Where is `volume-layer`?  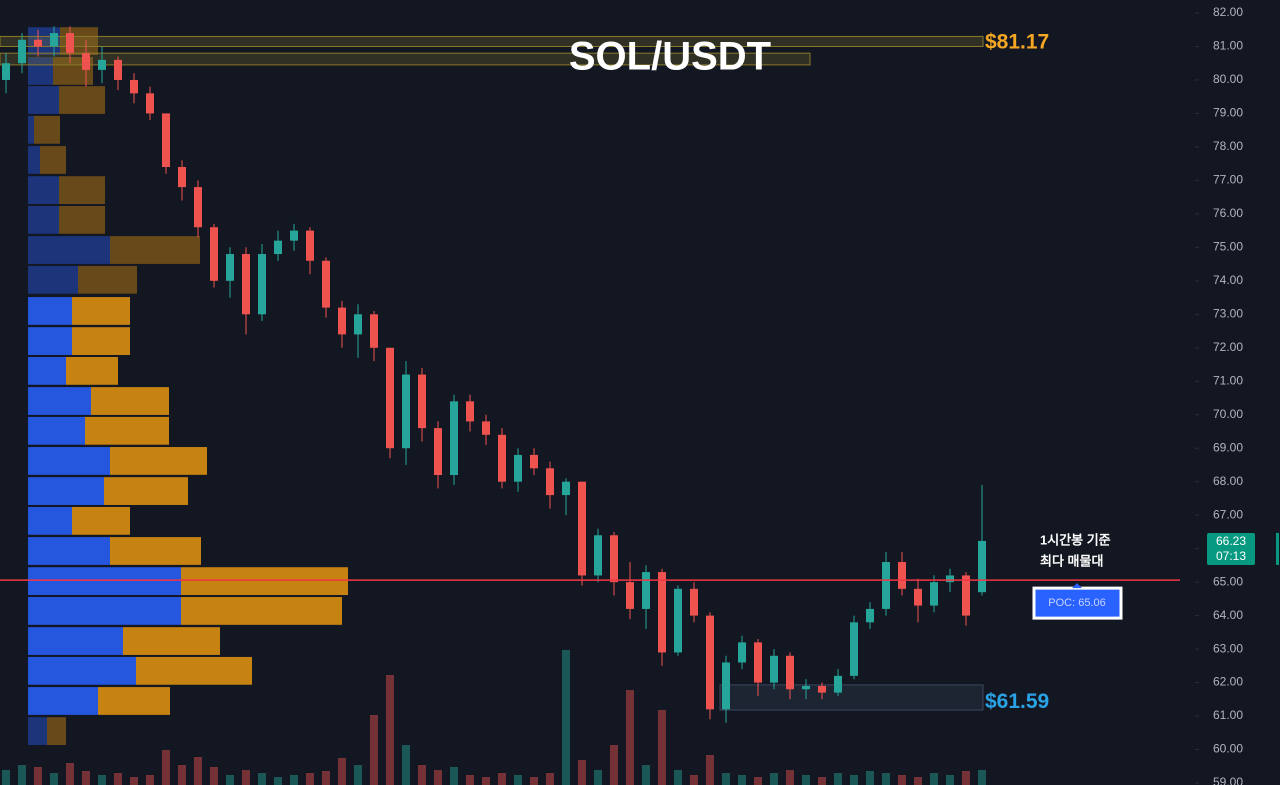
volume-layer is located at coordinates (494, 717).